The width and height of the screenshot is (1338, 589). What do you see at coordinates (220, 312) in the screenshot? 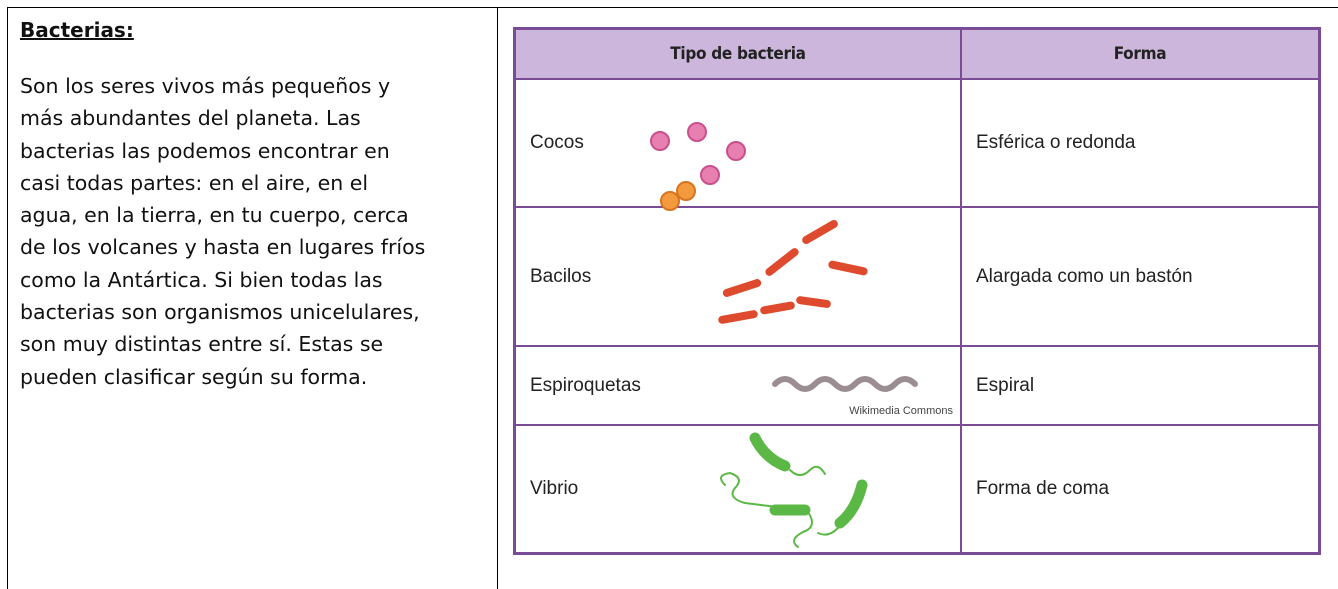
I see `text-line: bacterias son organismos unicelulares,` at bounding box center [220, 312].